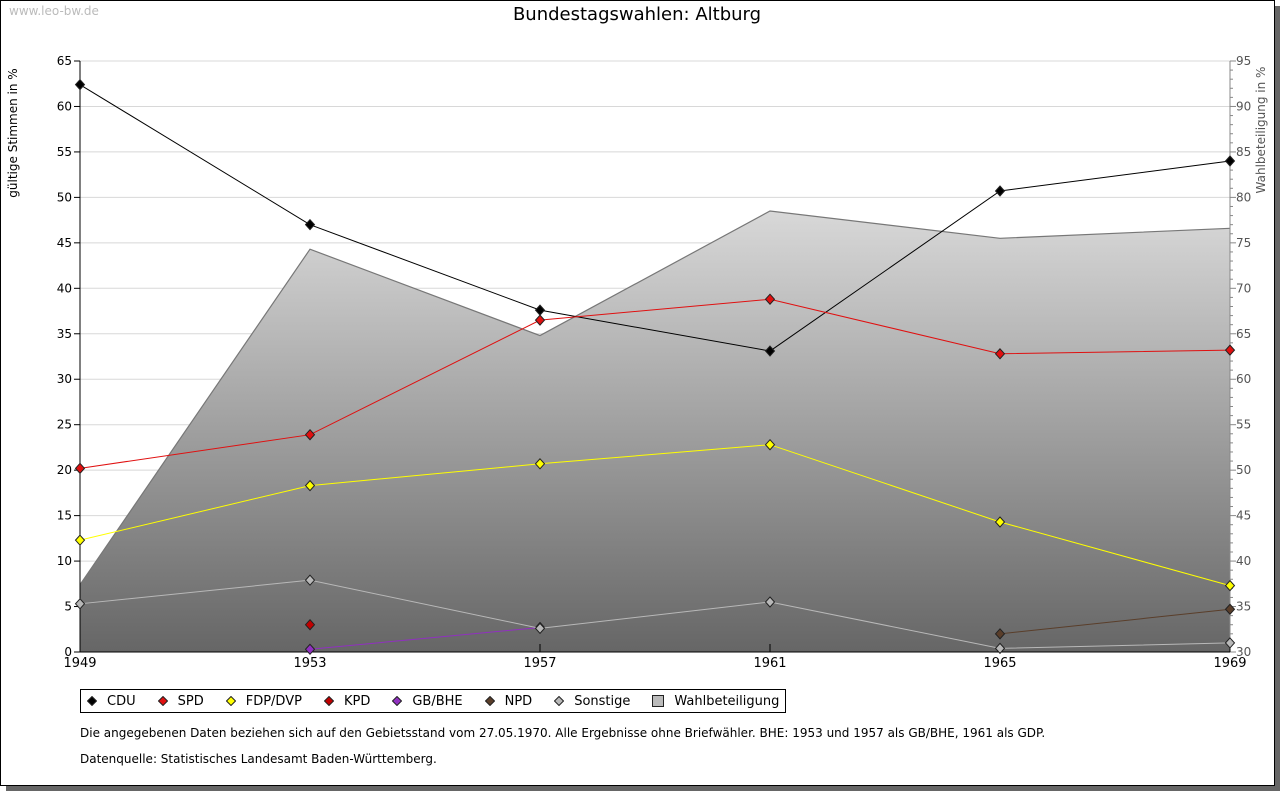 This screenshot has height=791, width=1280. Describe the element at coordinates (310, 624) in the screenshot. I see `data-point-kpd` at that location.